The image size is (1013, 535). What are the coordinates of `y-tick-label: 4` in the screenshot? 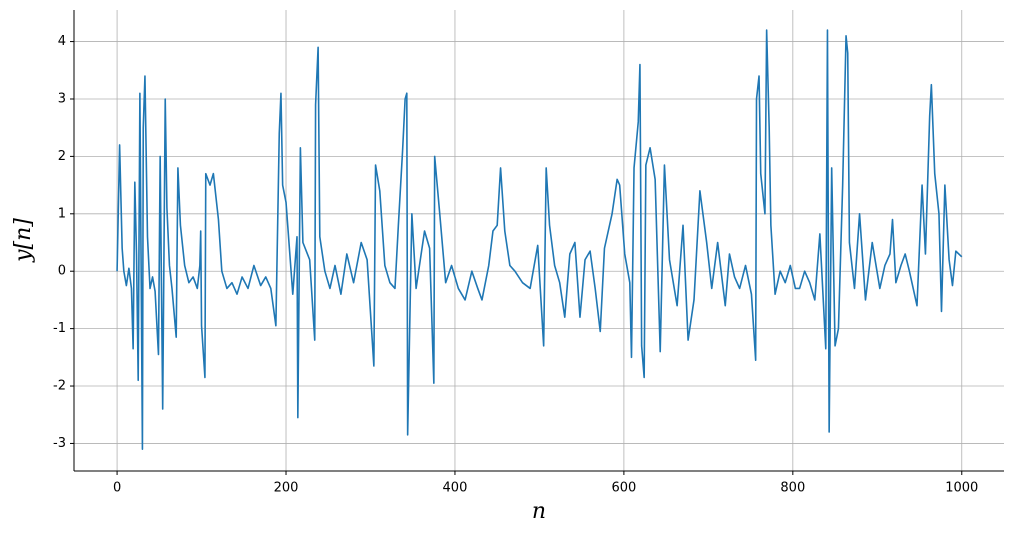 It's located at (62, 41).